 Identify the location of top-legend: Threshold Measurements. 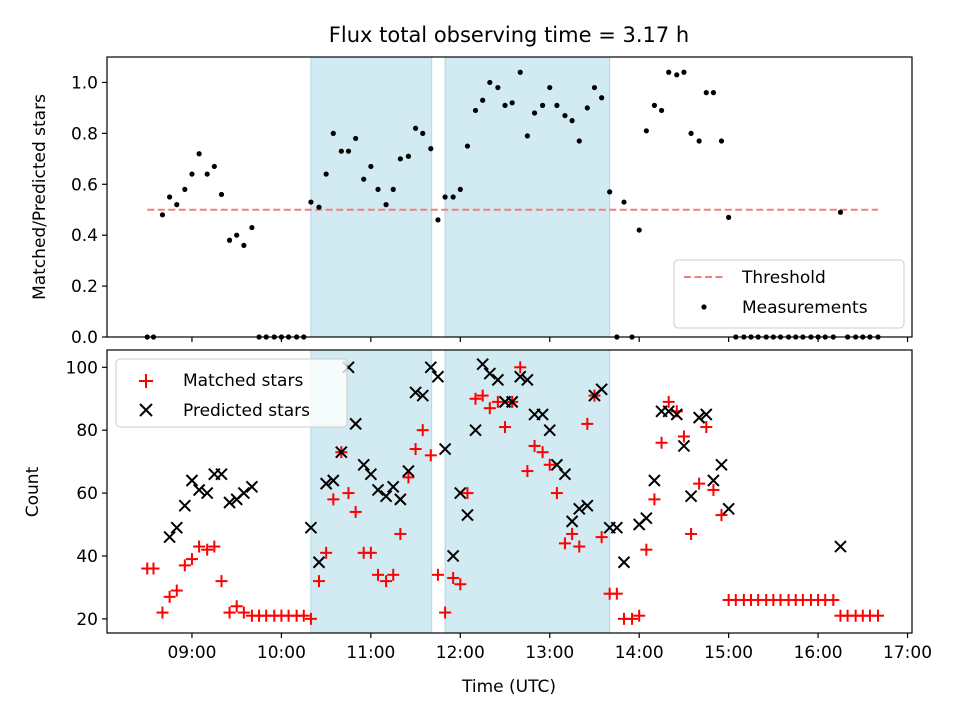
(789, 294).